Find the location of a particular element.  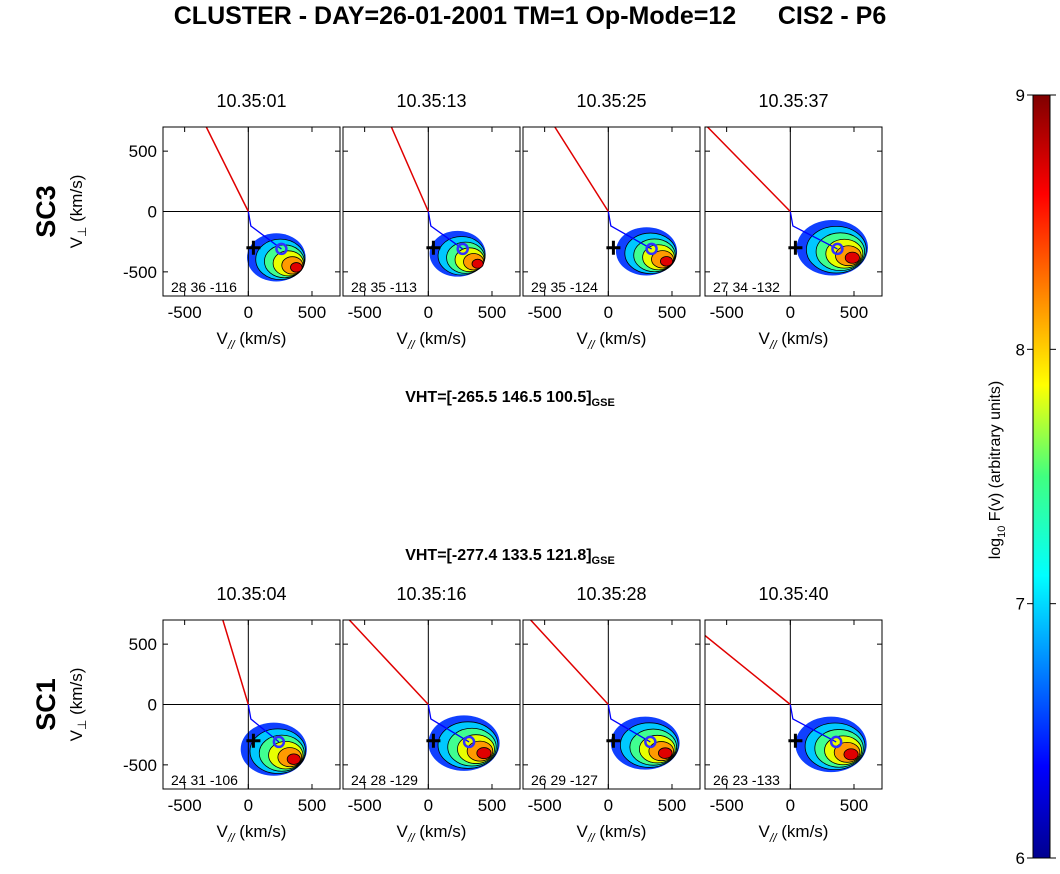

panel-time: 10.35:13 is located at coordinates (431, 101).